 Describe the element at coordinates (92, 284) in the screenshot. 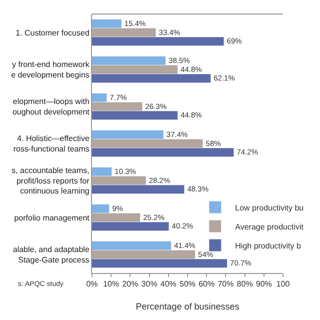

I see `x-tick-label: 0%` at that location.